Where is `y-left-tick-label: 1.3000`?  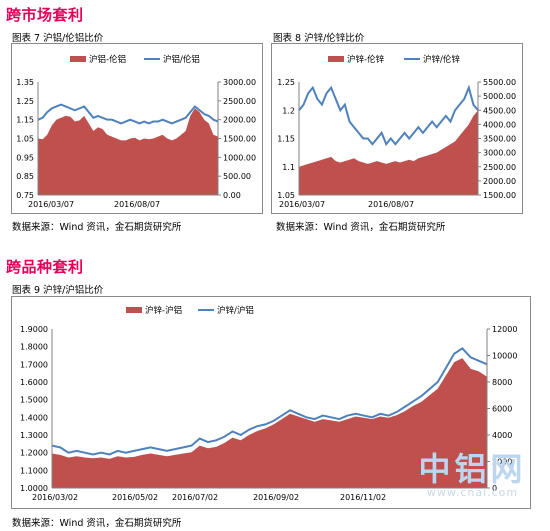
y-left-tick-label: 1.3000 is located at coordinates (34, 435).